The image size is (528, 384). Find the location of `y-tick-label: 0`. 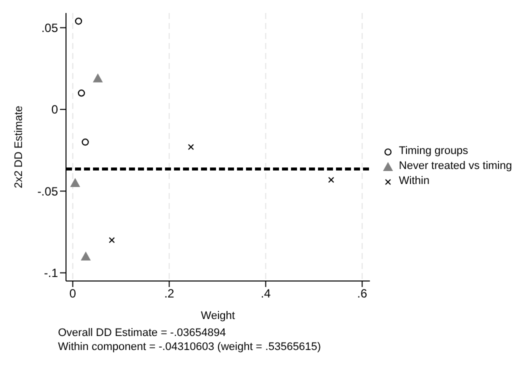

y-tick-label: 0 is located at coordinates (54, 109).